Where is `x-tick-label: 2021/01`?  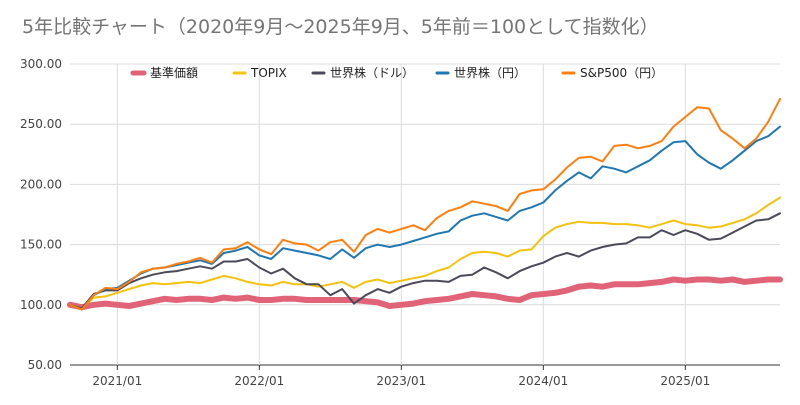
x-tick-label: 2021/01 is located at coordinates (117, 381).